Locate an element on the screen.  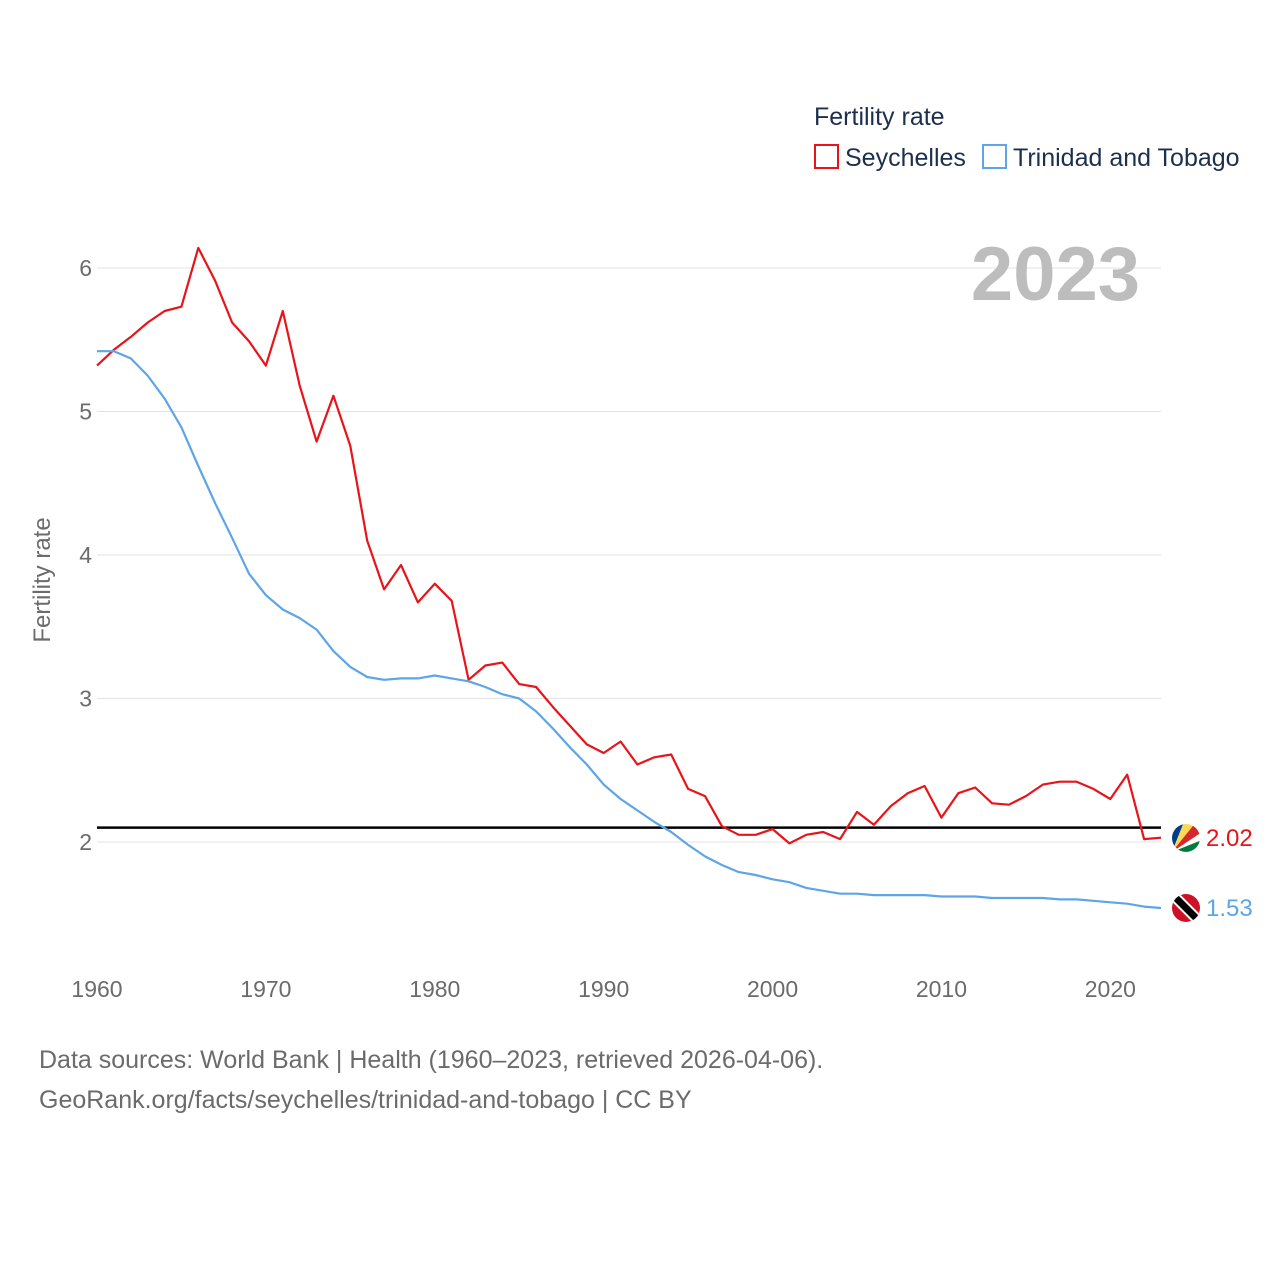
x-tick-label: 2000 is located at coordinates (772, 989).